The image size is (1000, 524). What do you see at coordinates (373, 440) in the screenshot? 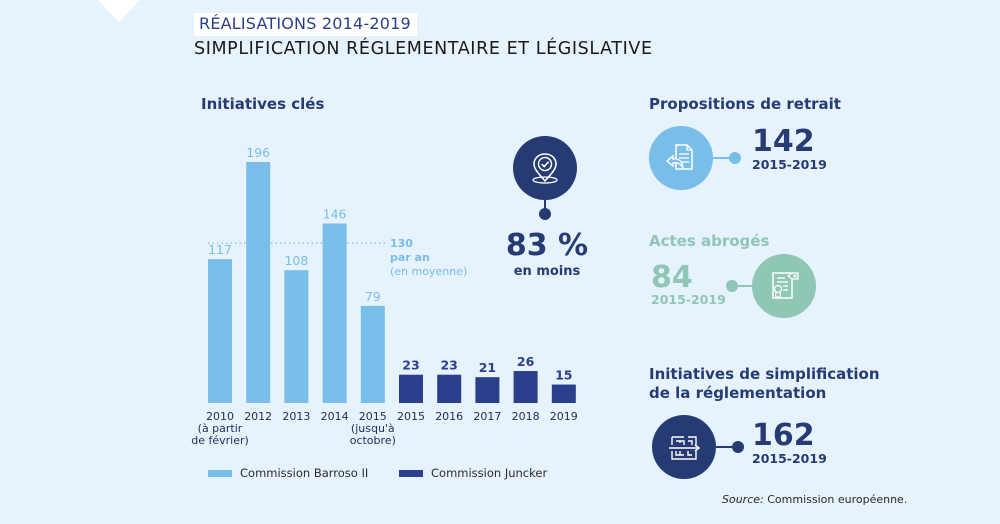
I see `x-tick-label: octobre)` at bounding box center [373, 440].